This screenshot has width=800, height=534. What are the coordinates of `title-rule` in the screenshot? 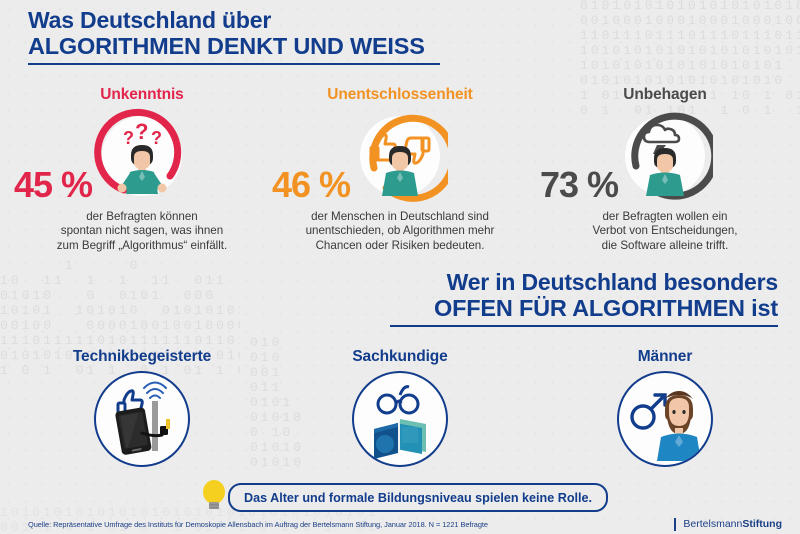 It's located at (234, 64).